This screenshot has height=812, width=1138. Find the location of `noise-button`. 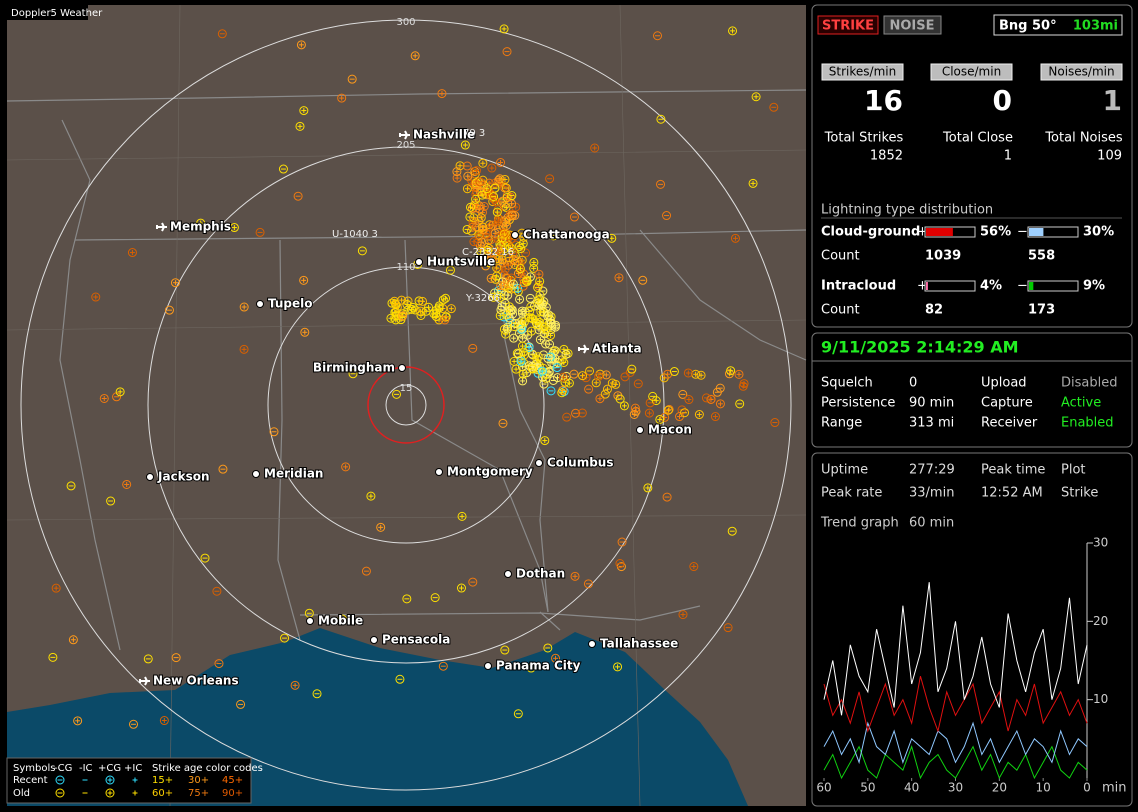

noise-button is located at coordinates (912, 25).